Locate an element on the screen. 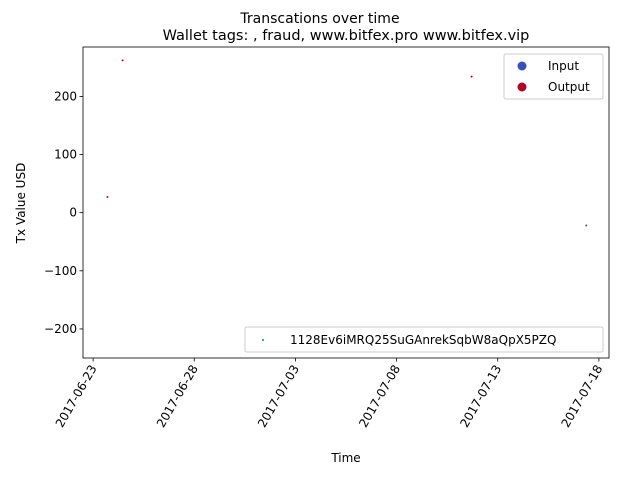  x-tick-label: 2017-07-08 is located at coordinates (379, 396).